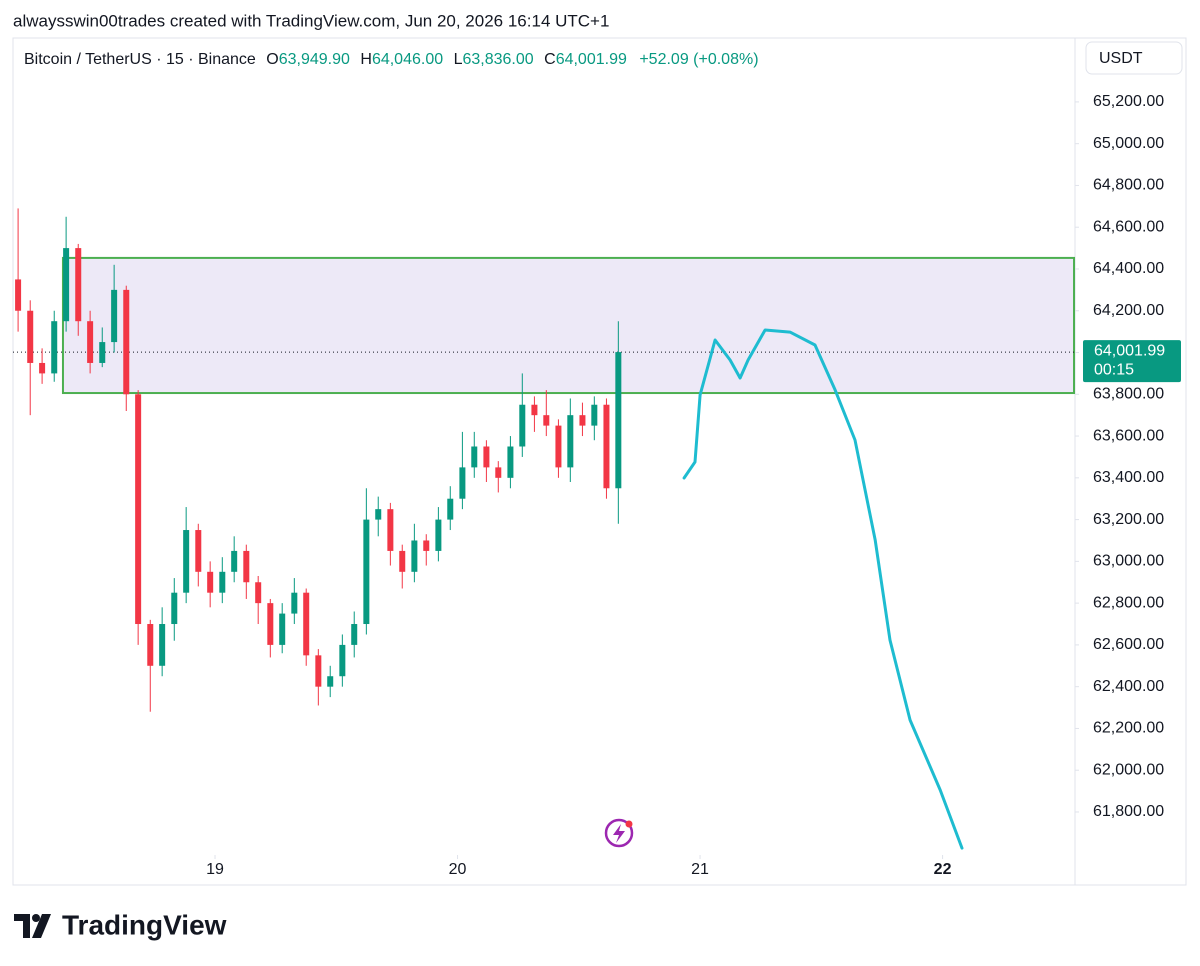  Describe the element at coordinates (1128, 602) in the screenshot. I see `y-tick-label: 62,800.00` at that location.